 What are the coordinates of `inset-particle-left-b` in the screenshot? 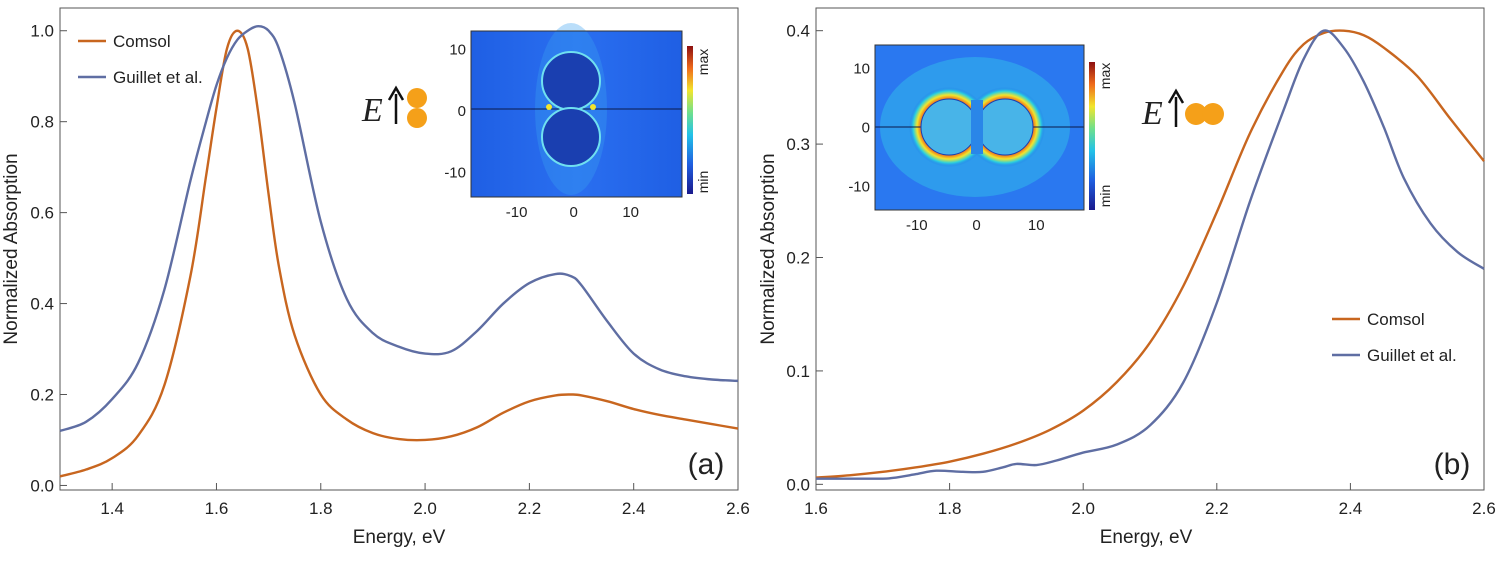 It's located at (949, 127).